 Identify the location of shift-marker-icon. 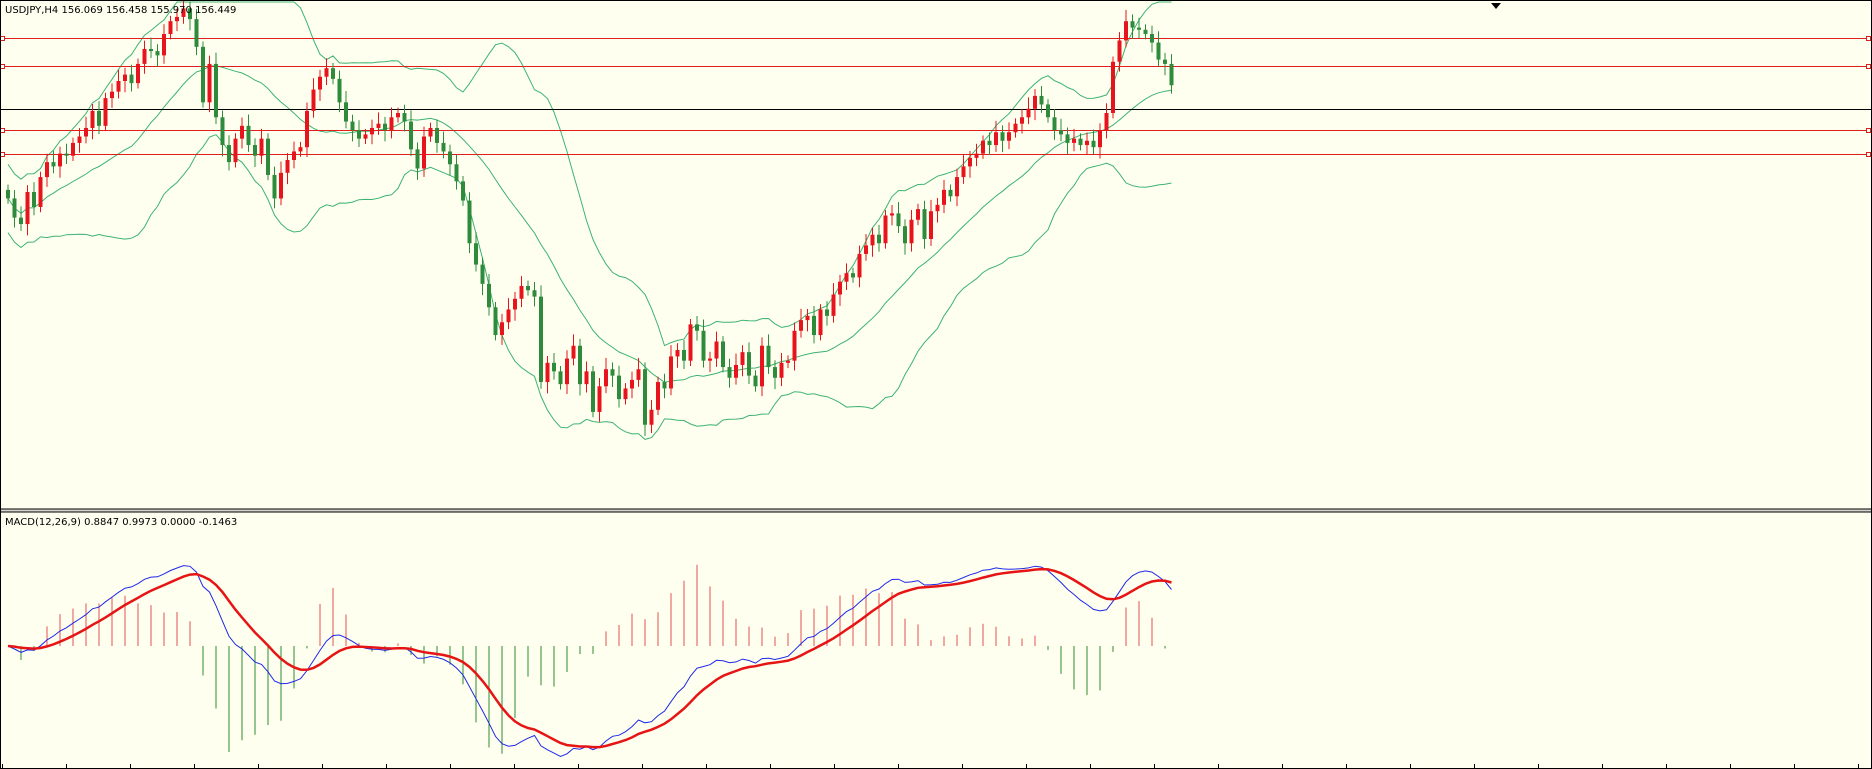
(1496, 6).